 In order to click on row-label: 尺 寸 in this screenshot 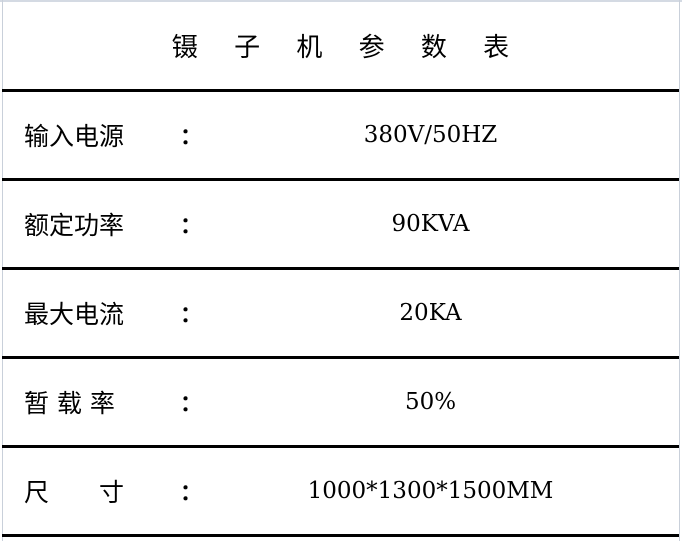, I will do `click(74, 492)`.